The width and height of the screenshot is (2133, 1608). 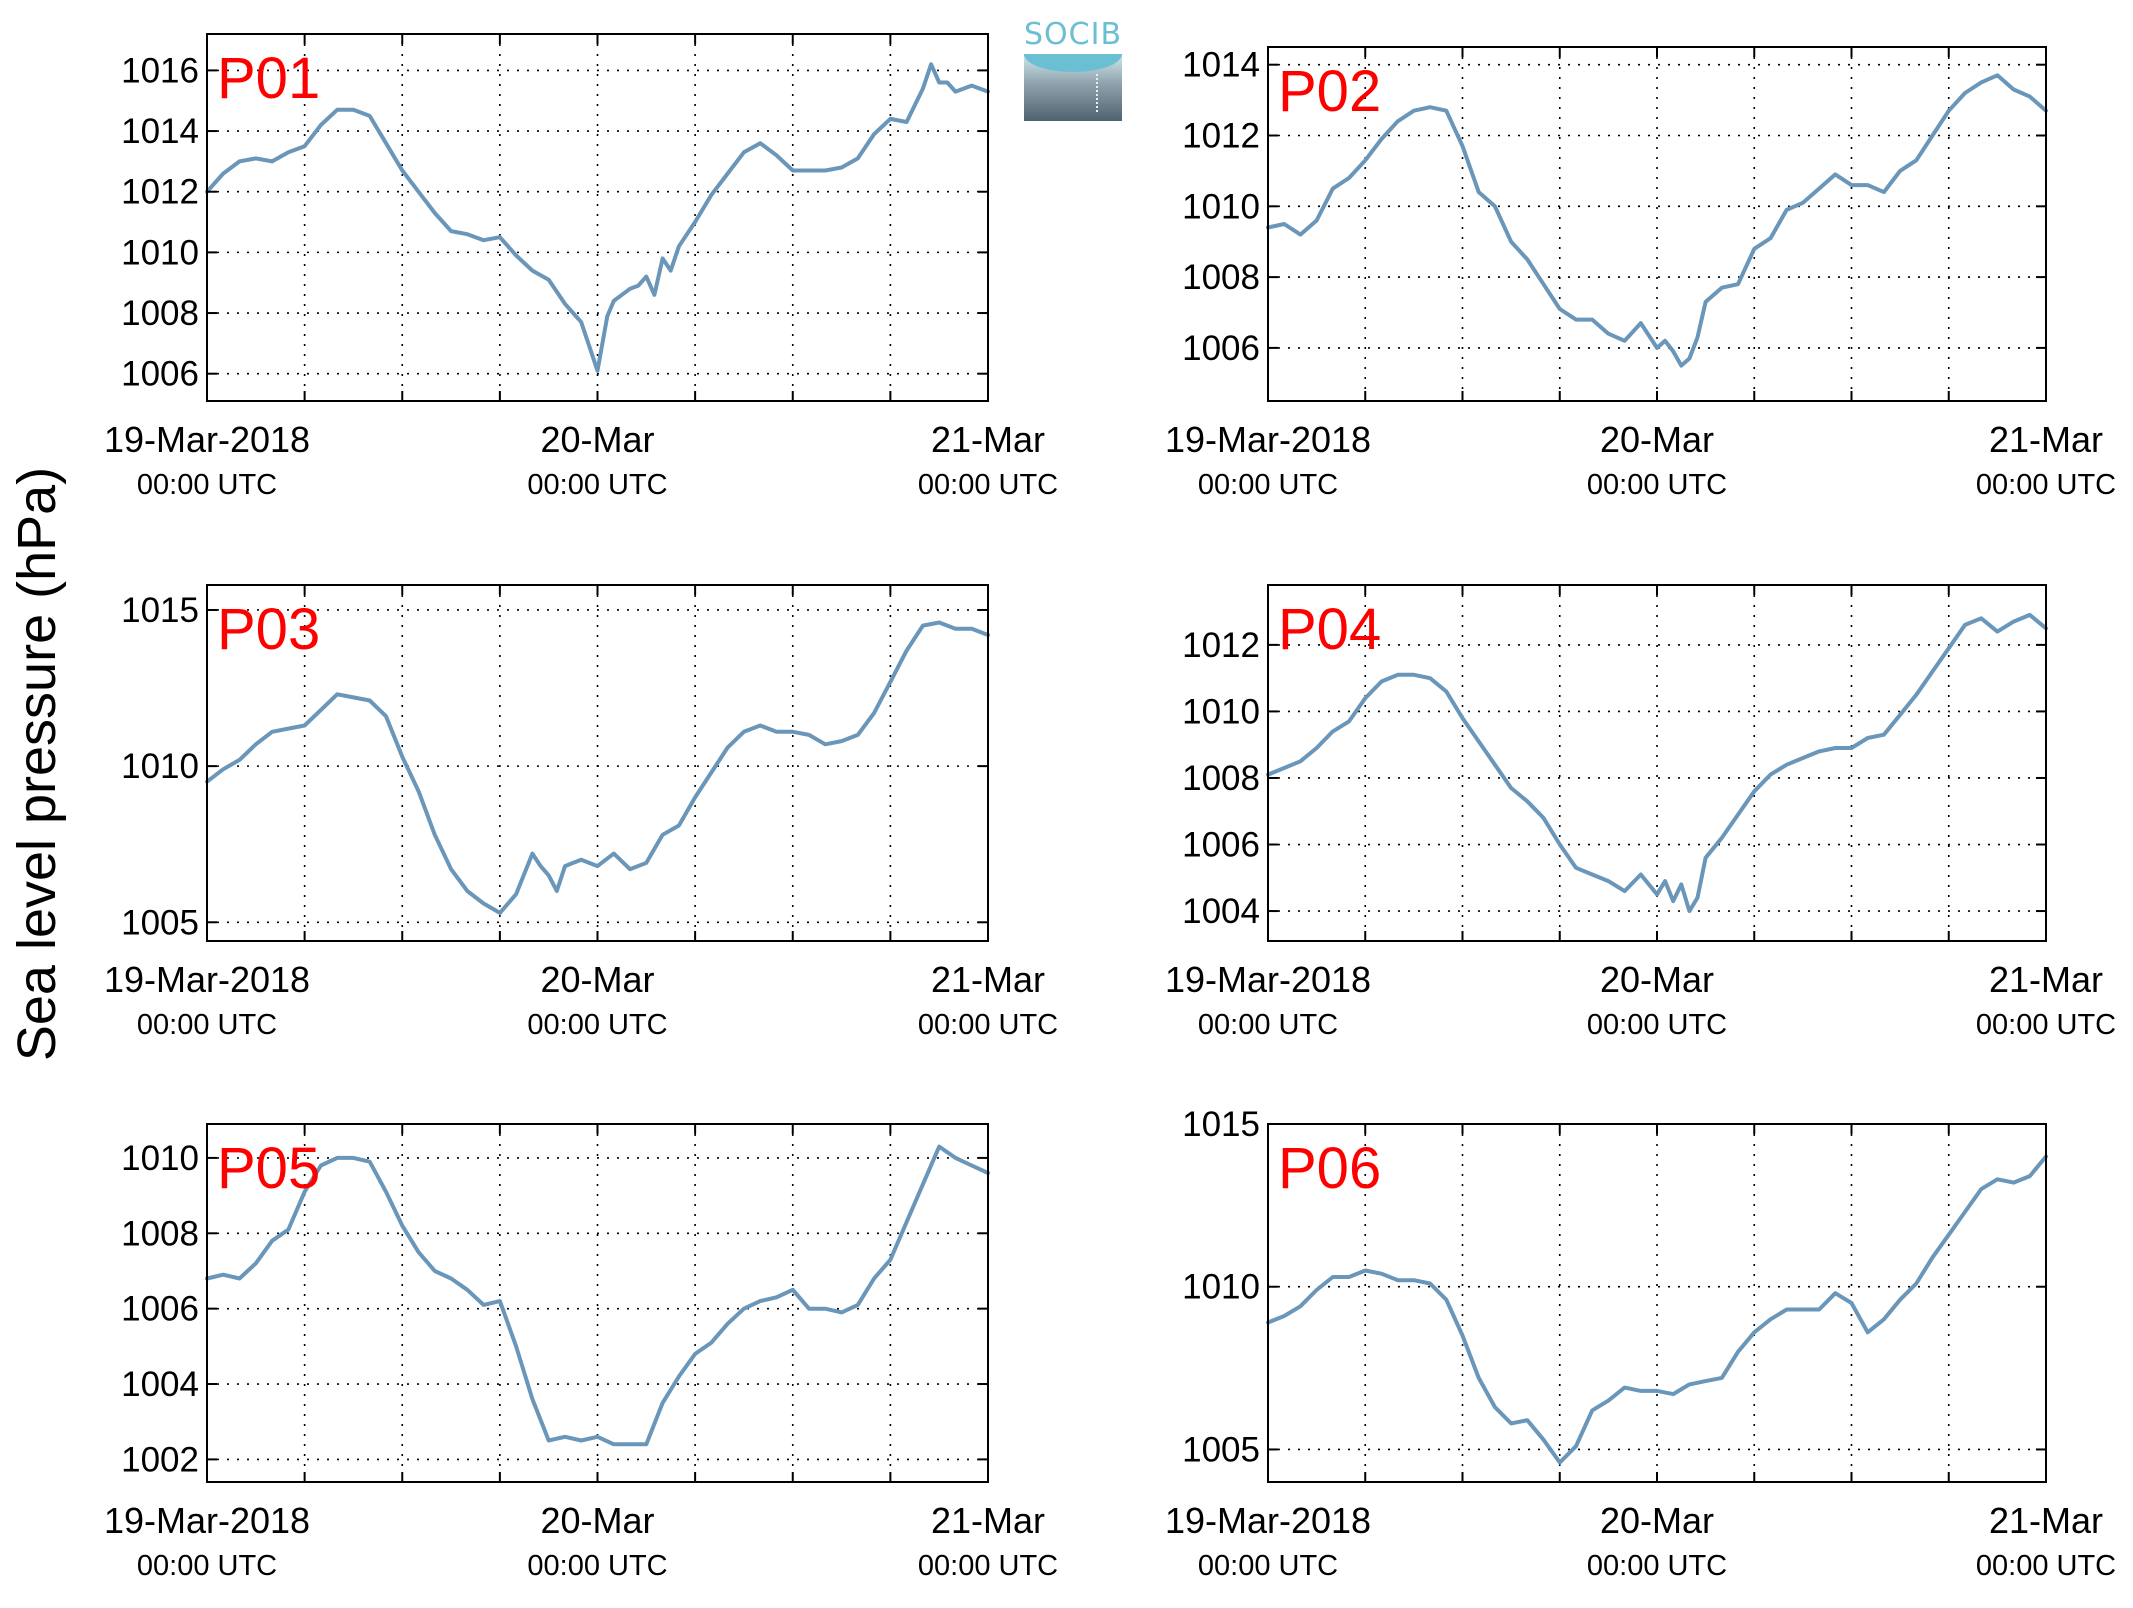 What do you see at coordinates (597, 767) in the screenshot?
I see `series-line-p03` at bounding box center [597, 767].